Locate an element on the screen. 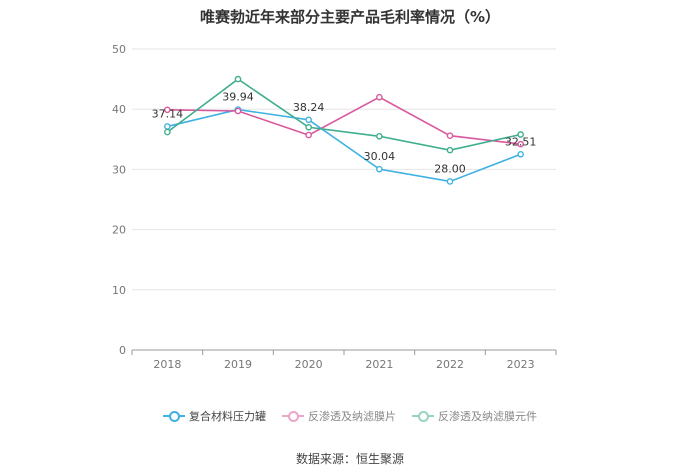 The width and height of the screenshot is (700, 474). data-label: 30.04 is located at coordinates (380, 156).